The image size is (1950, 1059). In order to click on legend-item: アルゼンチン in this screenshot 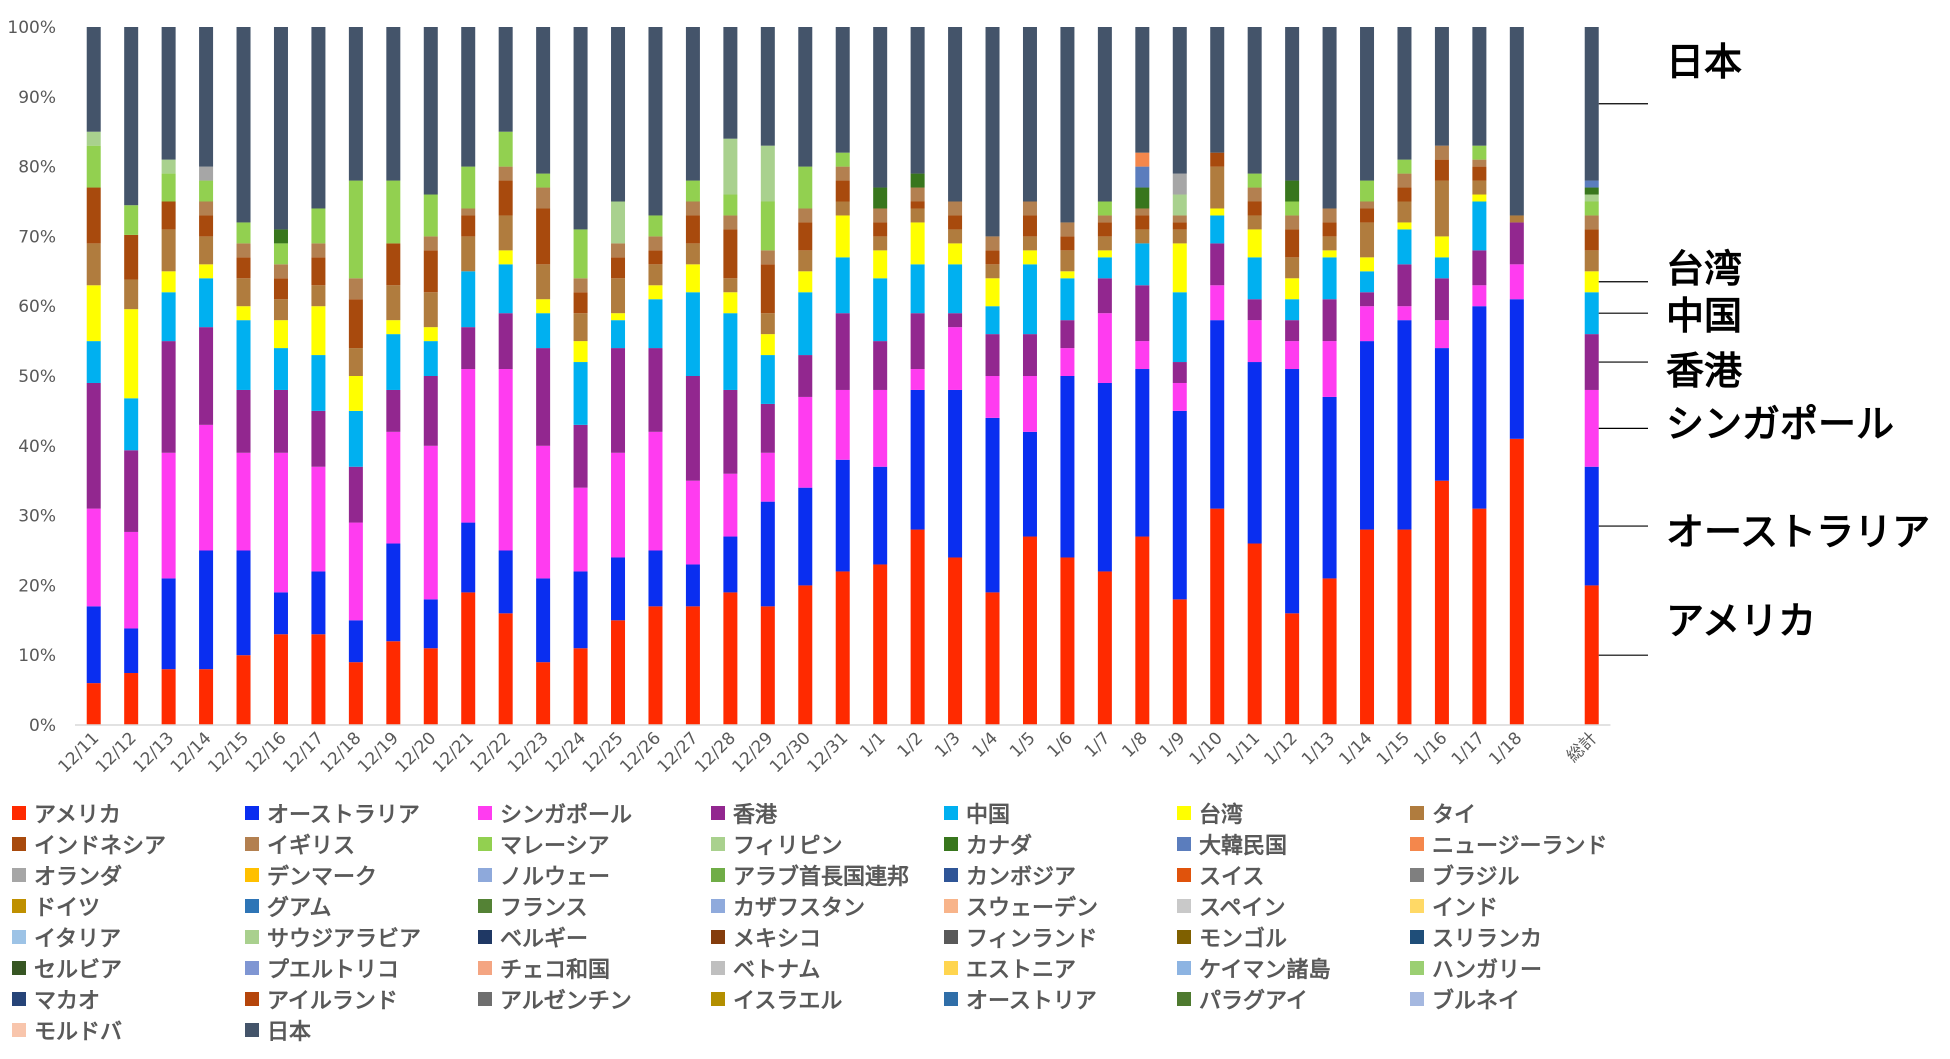, I will do `click(594, 1000)`.